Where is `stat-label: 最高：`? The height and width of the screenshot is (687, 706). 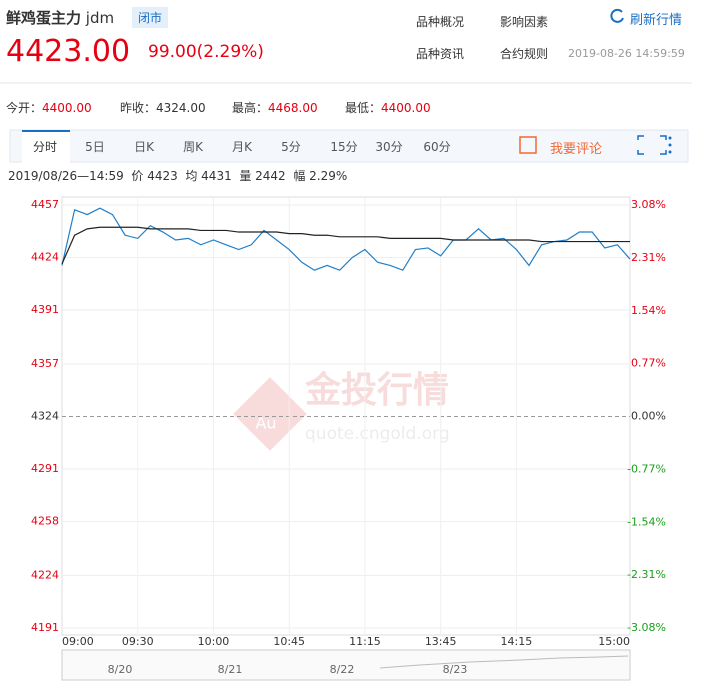 stat-label: 最高： is located at coordinates (250, 108).